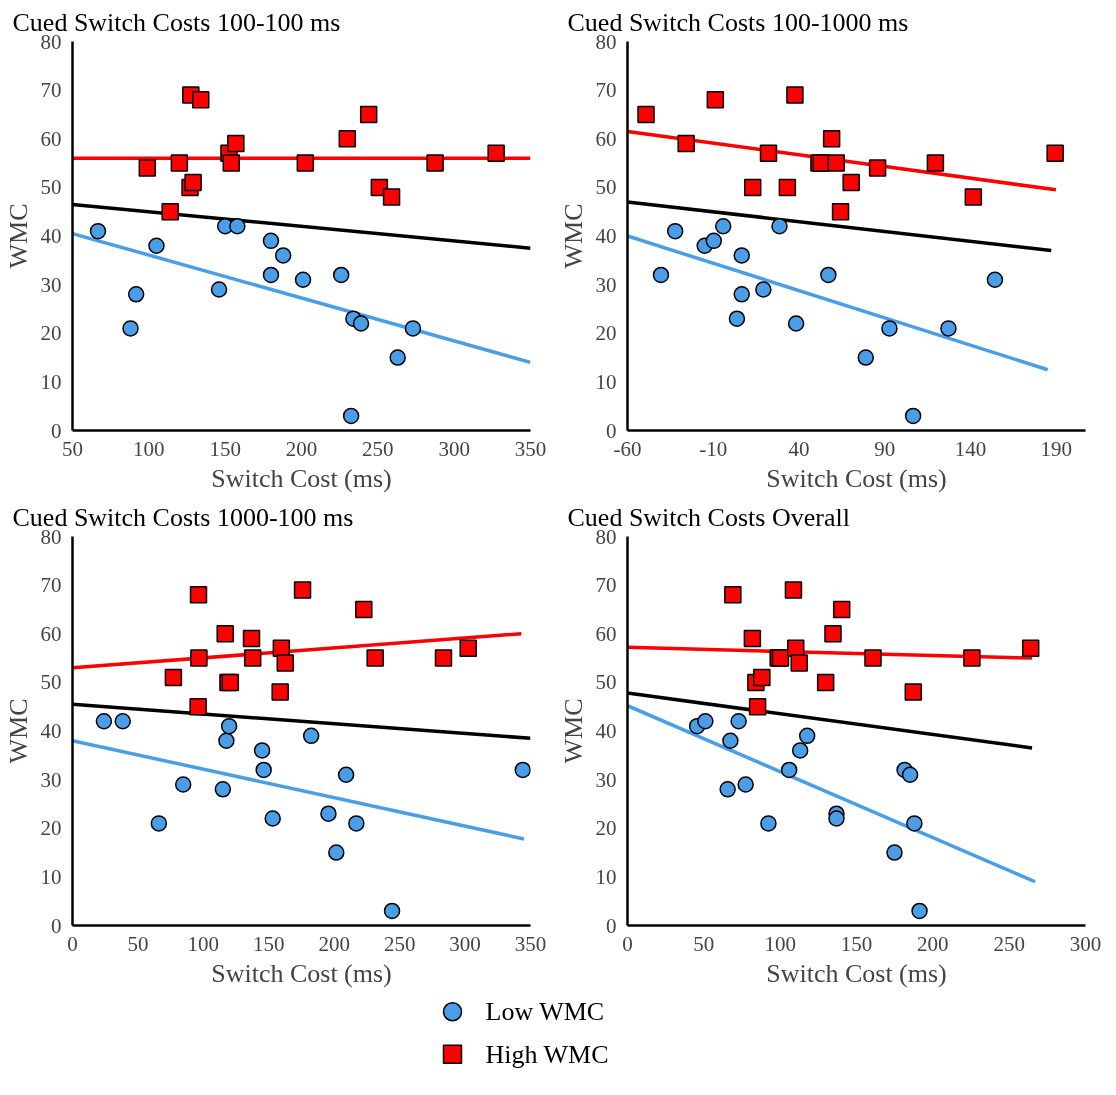 The width and height of the screenshot is (1116, 1095). I want to click on x-tick-label: 190, so click(1056, 448).